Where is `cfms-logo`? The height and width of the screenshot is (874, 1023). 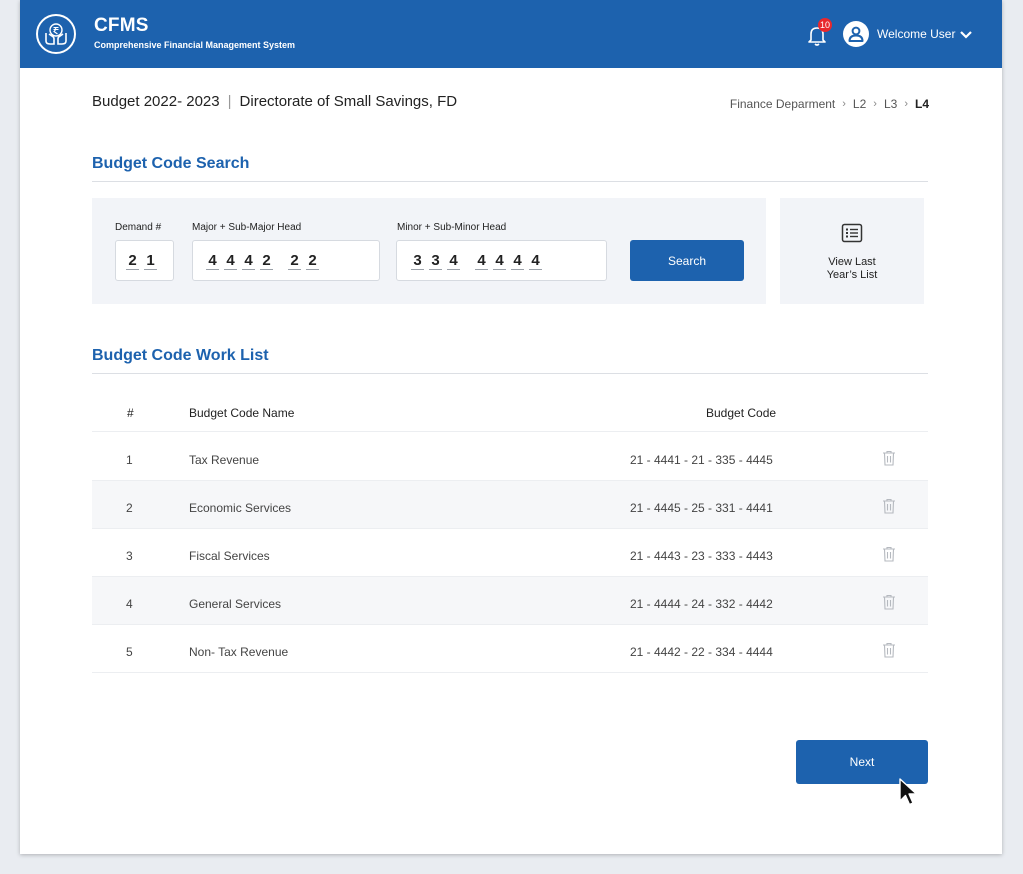 cfms-logo is located at coordinates (56, 34).